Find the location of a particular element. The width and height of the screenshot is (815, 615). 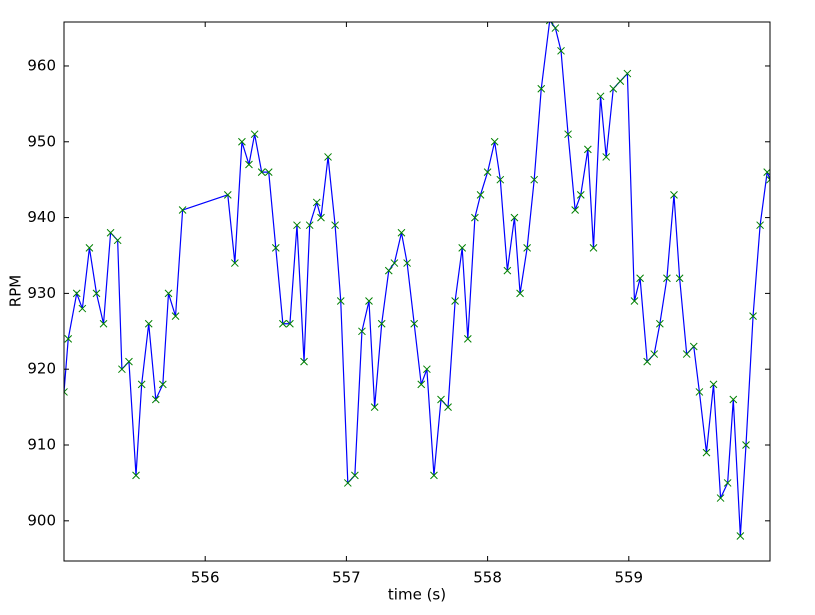

x-tick-label: 557 is located at coordinates (346, 578).